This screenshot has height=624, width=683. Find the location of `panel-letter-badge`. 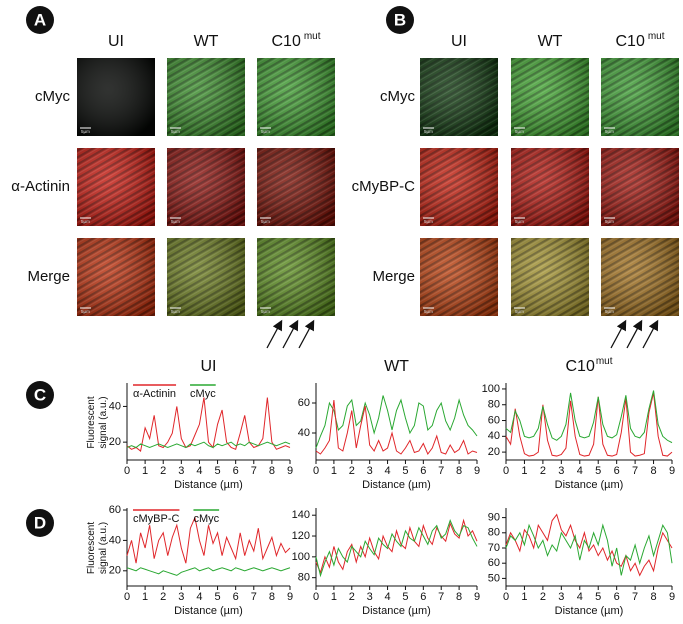

panel-letter-badge is located at coordinates (40, 20).